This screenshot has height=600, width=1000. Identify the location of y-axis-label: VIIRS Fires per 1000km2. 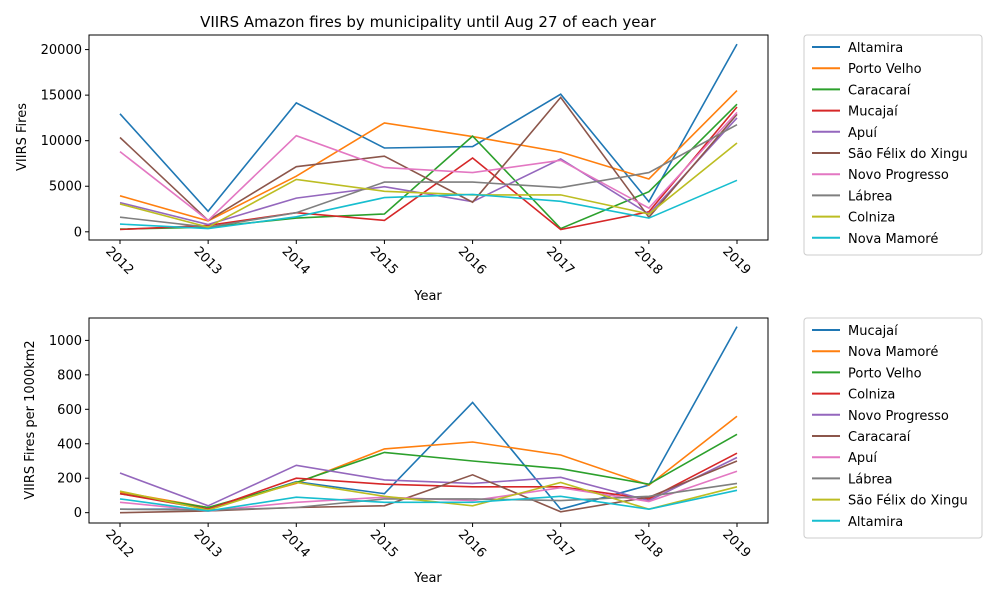
(30, 419).